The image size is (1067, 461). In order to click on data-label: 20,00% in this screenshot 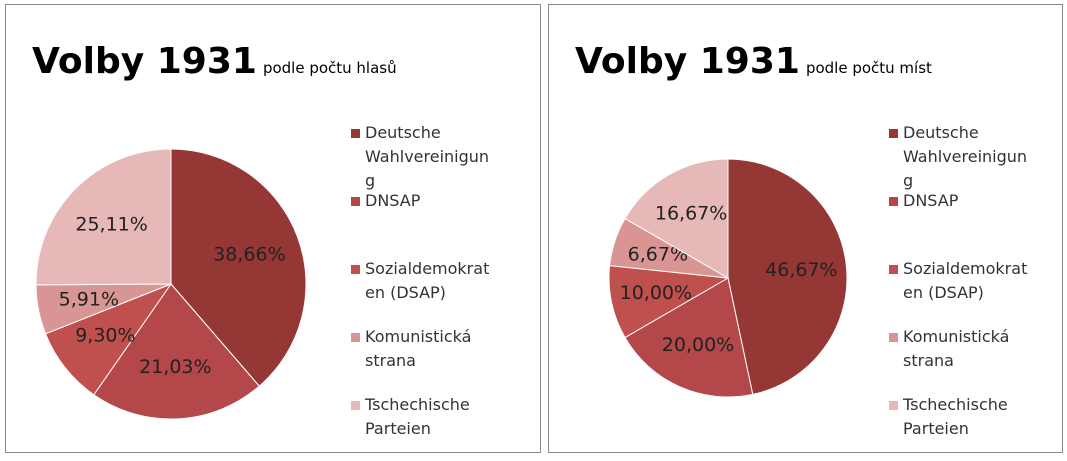, I will do `click(698, 345)`.